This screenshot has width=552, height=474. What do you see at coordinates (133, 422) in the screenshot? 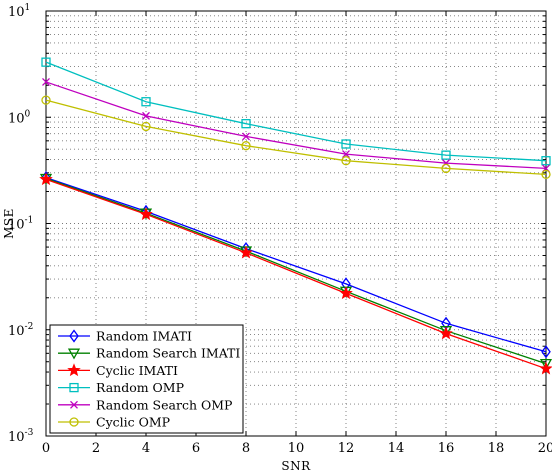
I see `legend-label: Cyclic OMP` at bounding box center [133, 422].